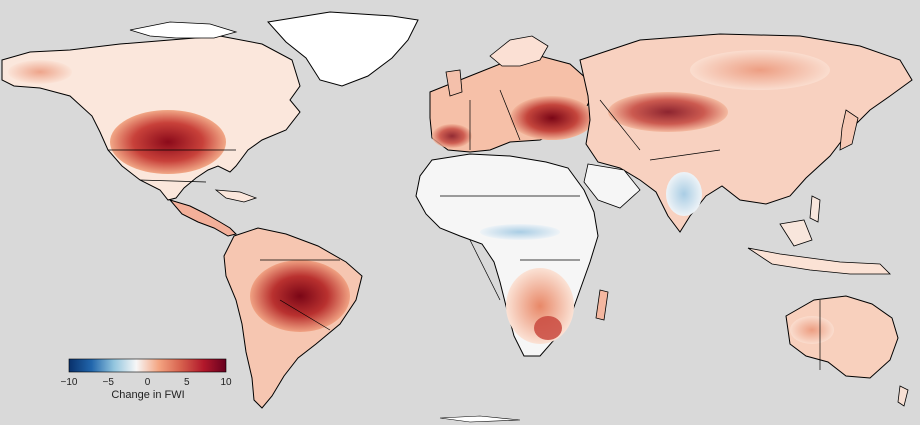  Describe the element at coordinates (108, 382) in the screenshot. I see `colorbar-tick-label: −5` at that location.